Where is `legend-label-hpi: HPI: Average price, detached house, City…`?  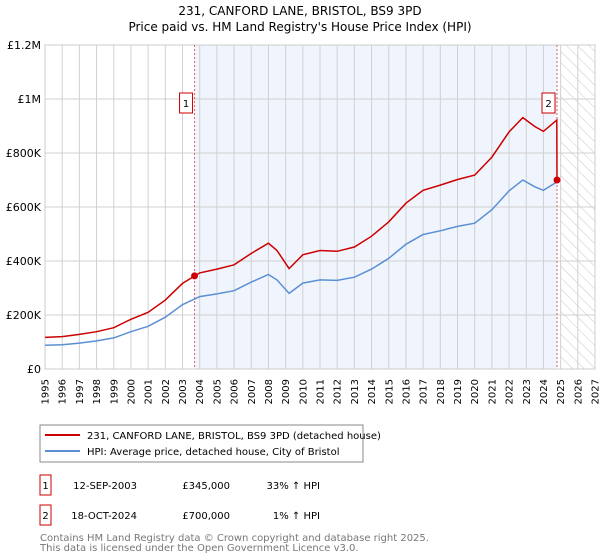
legend-label-hpi: HPI: Average price, detached house, City… is located at coordinates (213, 452).